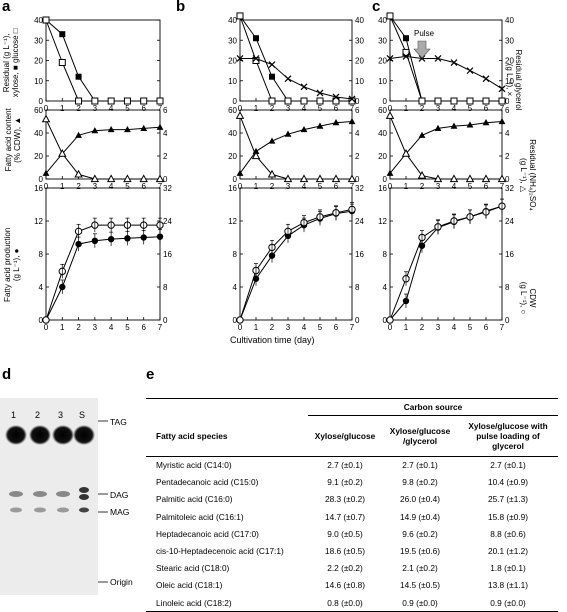 Image resolution: width=567 pixels, height=612 pixels. I want to click on panel-b-row1-ytick-label: 10, so click(232, 81).